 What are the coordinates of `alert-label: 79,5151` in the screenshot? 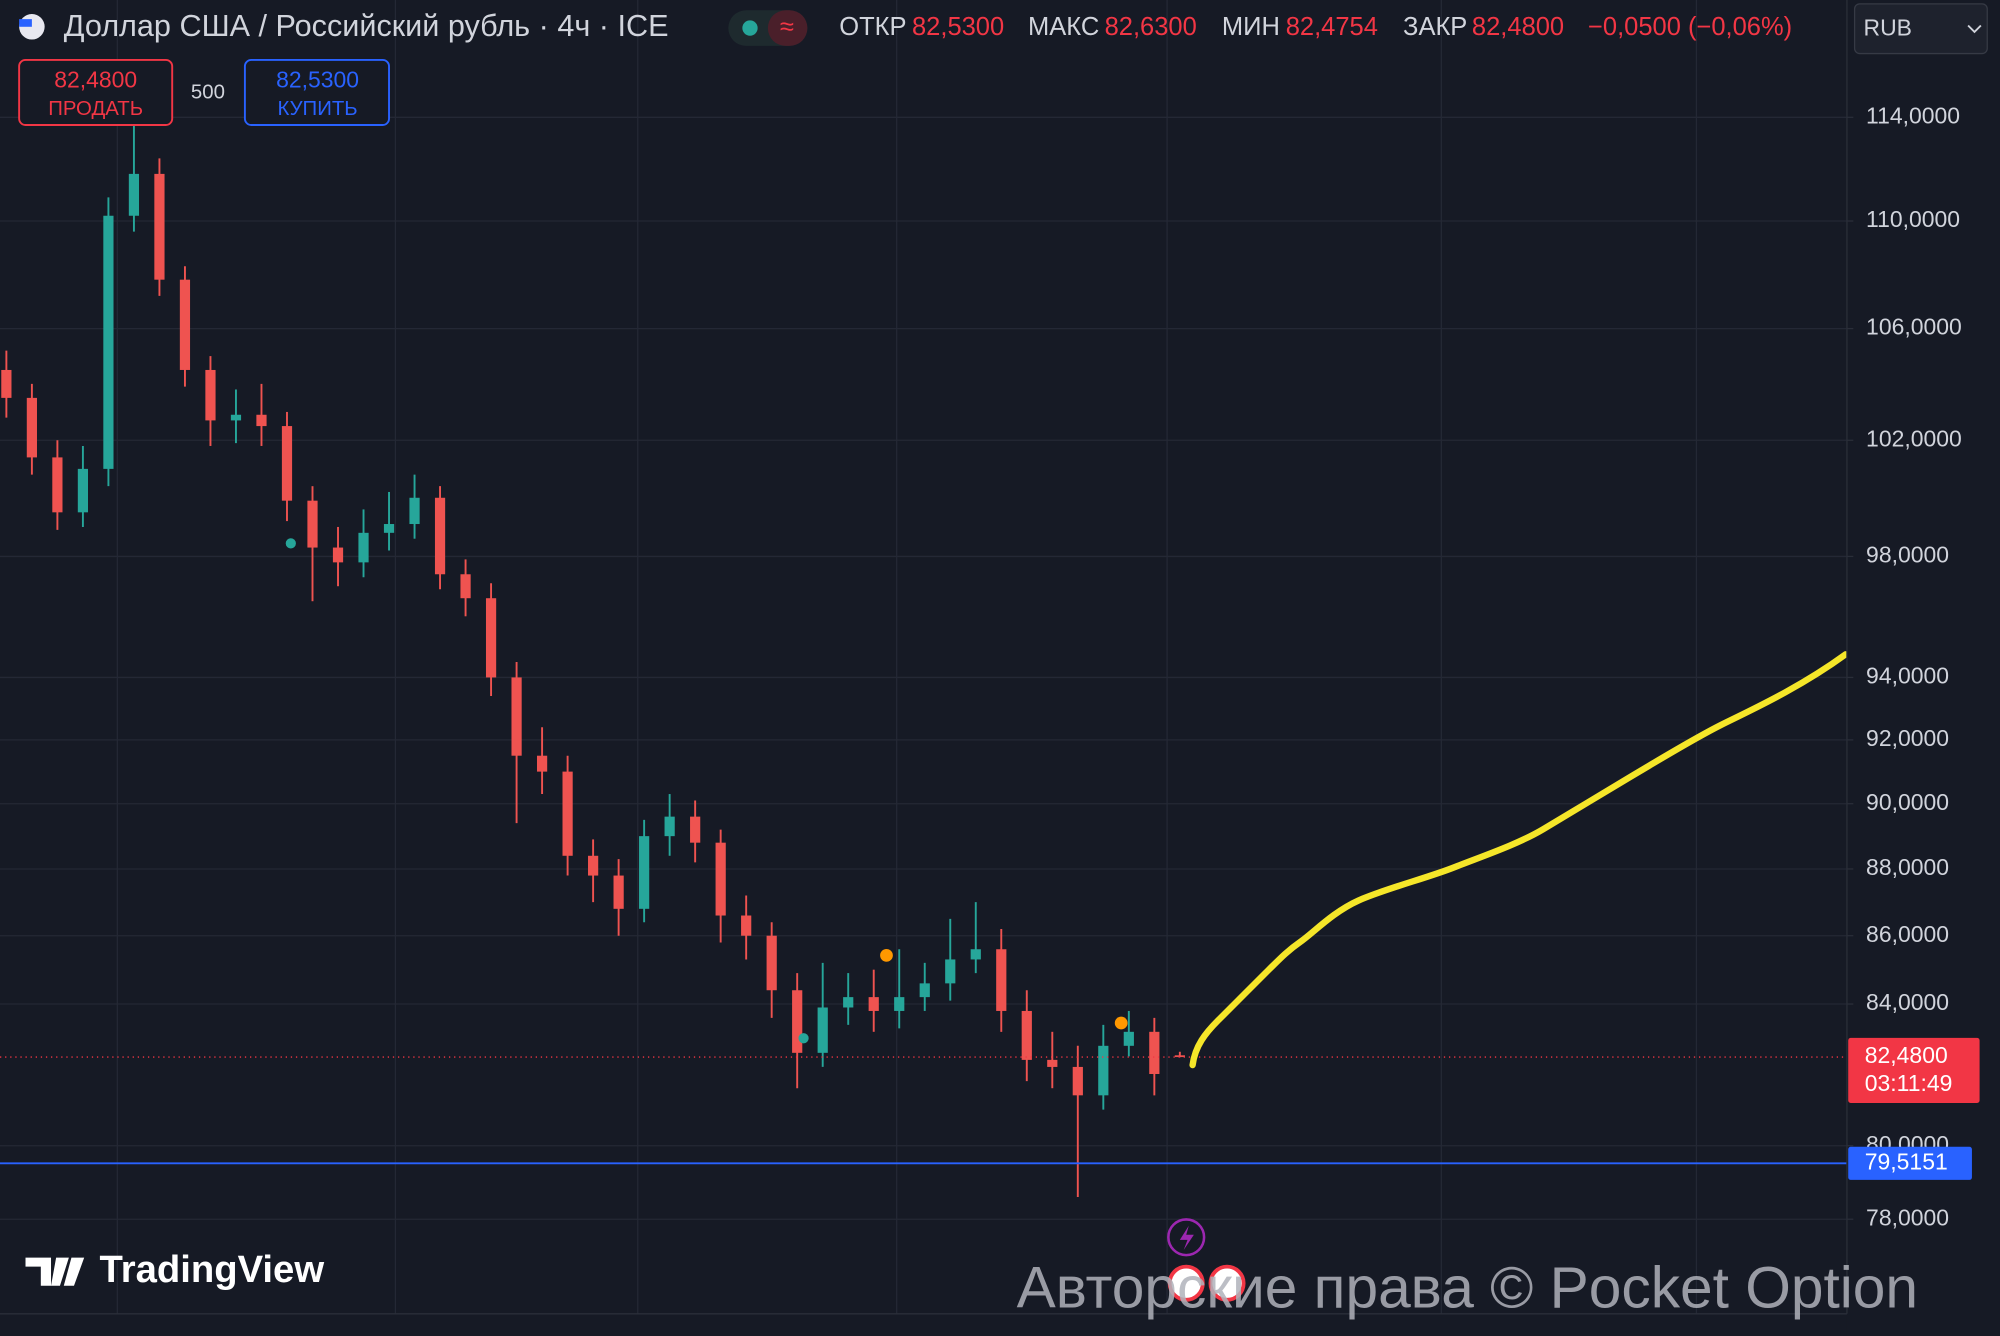 It's located at (1906, 1161).